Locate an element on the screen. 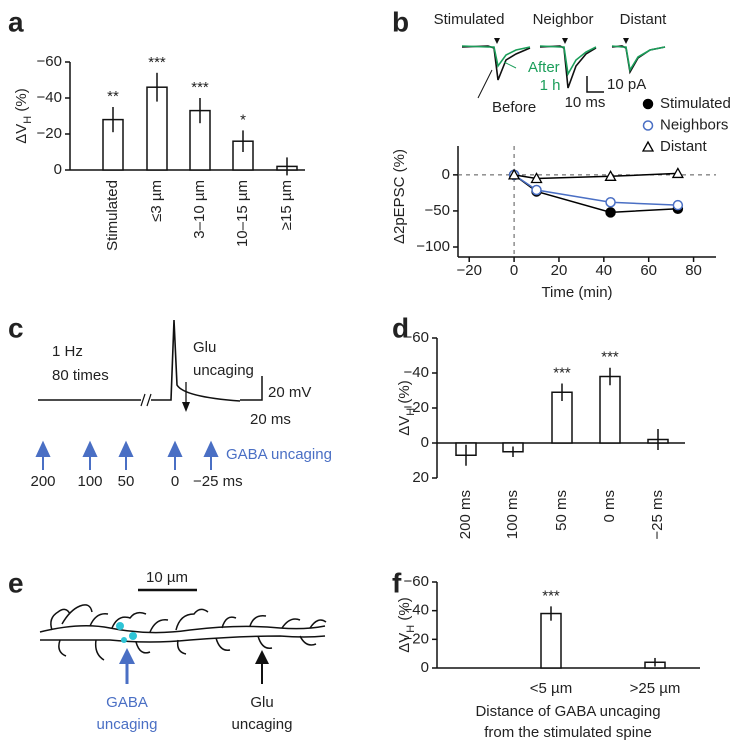  gaba-label: uncaging is located at coordinates (127, 724).